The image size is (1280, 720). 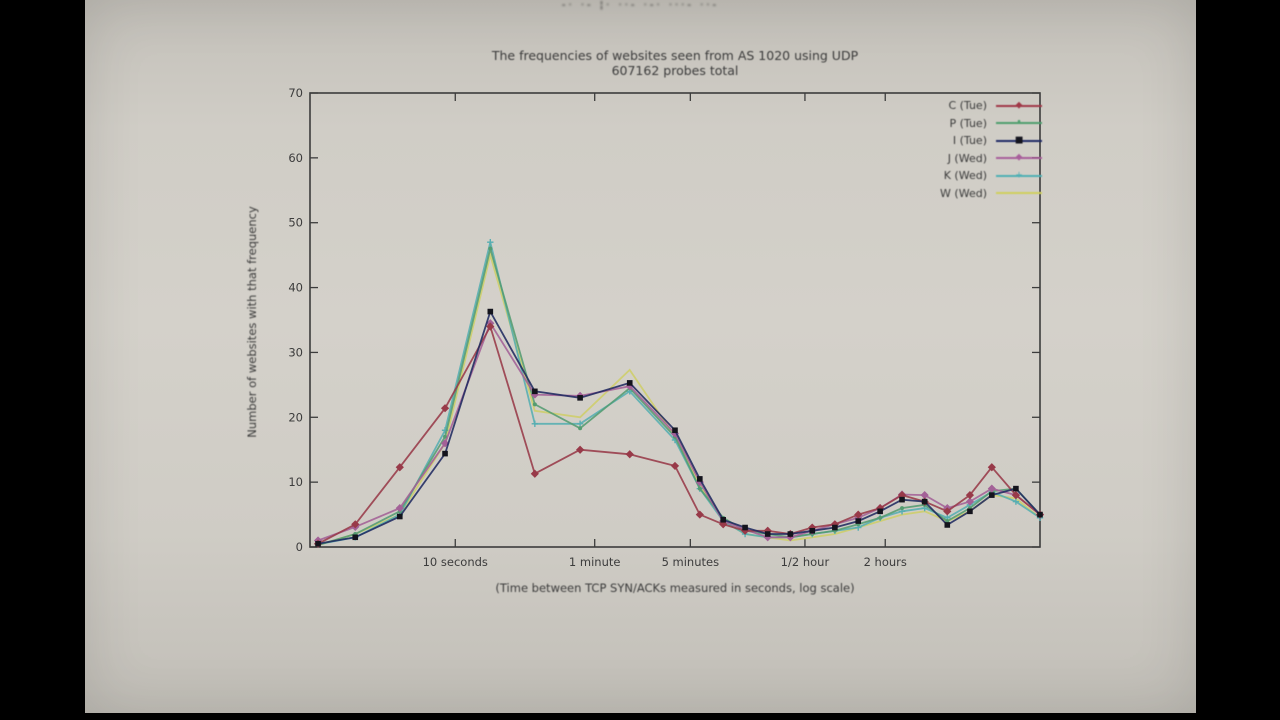 I want to click on legend-line-sample, so click(x=1019, y=193).